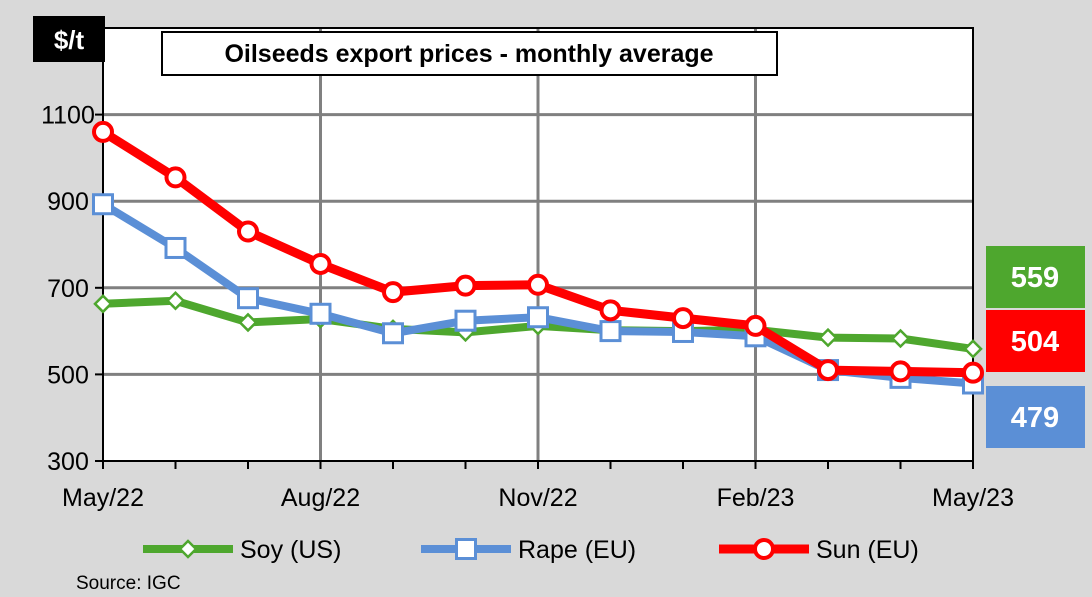  Describe the element at coordinates (537, 498) in the screenshot. I see `x-tick-label: Nov/22` at that location.